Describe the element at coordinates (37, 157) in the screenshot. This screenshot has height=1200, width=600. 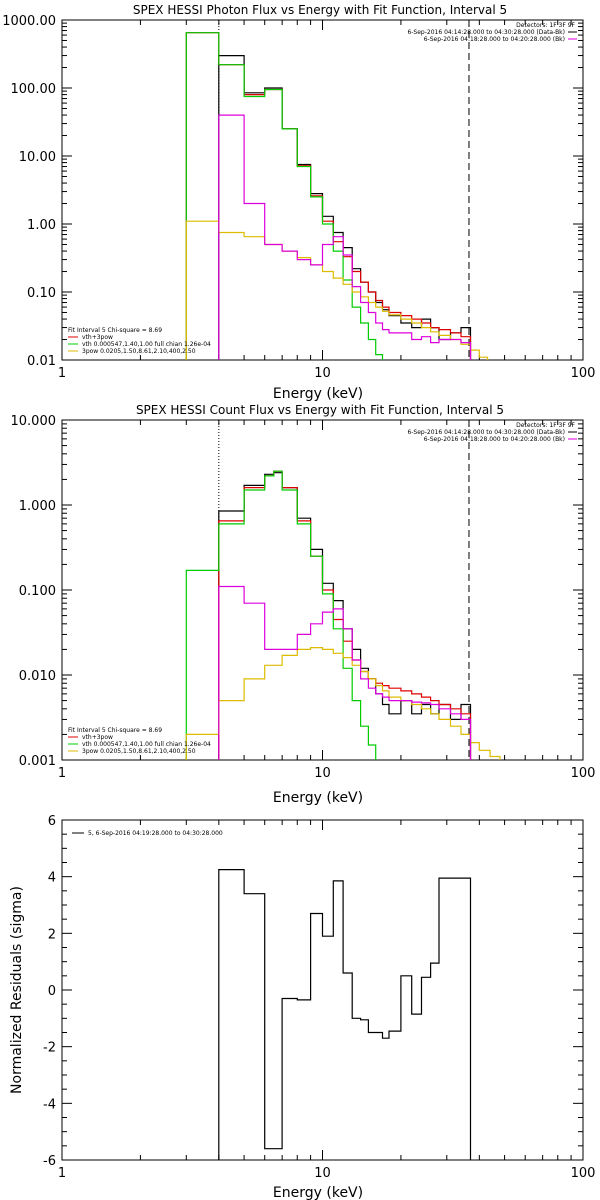
I see `y-tick-label: 10.00` at that location.